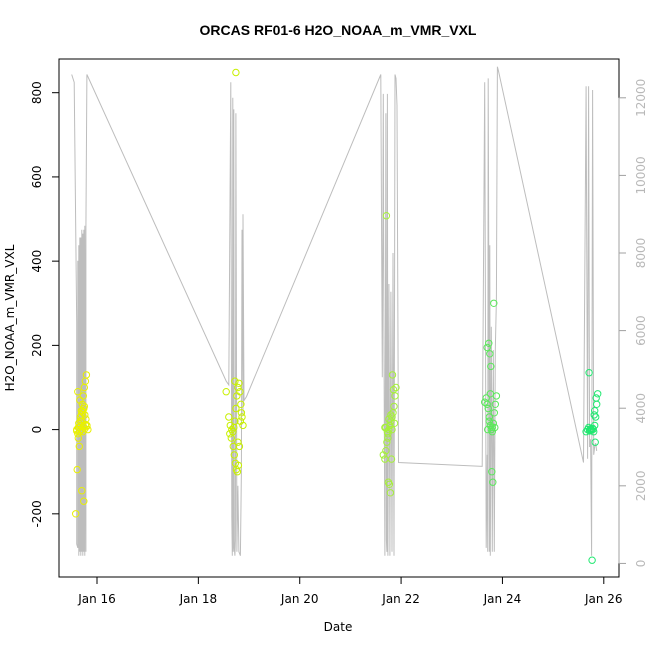  What do you see at coordinates (641, 330) in the screenshot?
I see `right-axis-tick-label: 6000` at bounding box center [641, 330].